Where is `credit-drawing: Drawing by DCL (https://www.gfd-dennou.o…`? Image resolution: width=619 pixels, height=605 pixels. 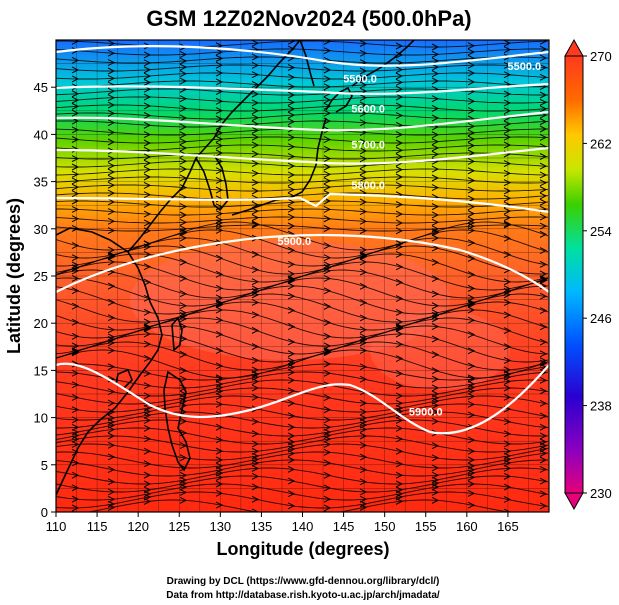 credit-drawing: Drawing by DCL (https://www.gfd-dennou.o… is located at coordinates (303, 581).